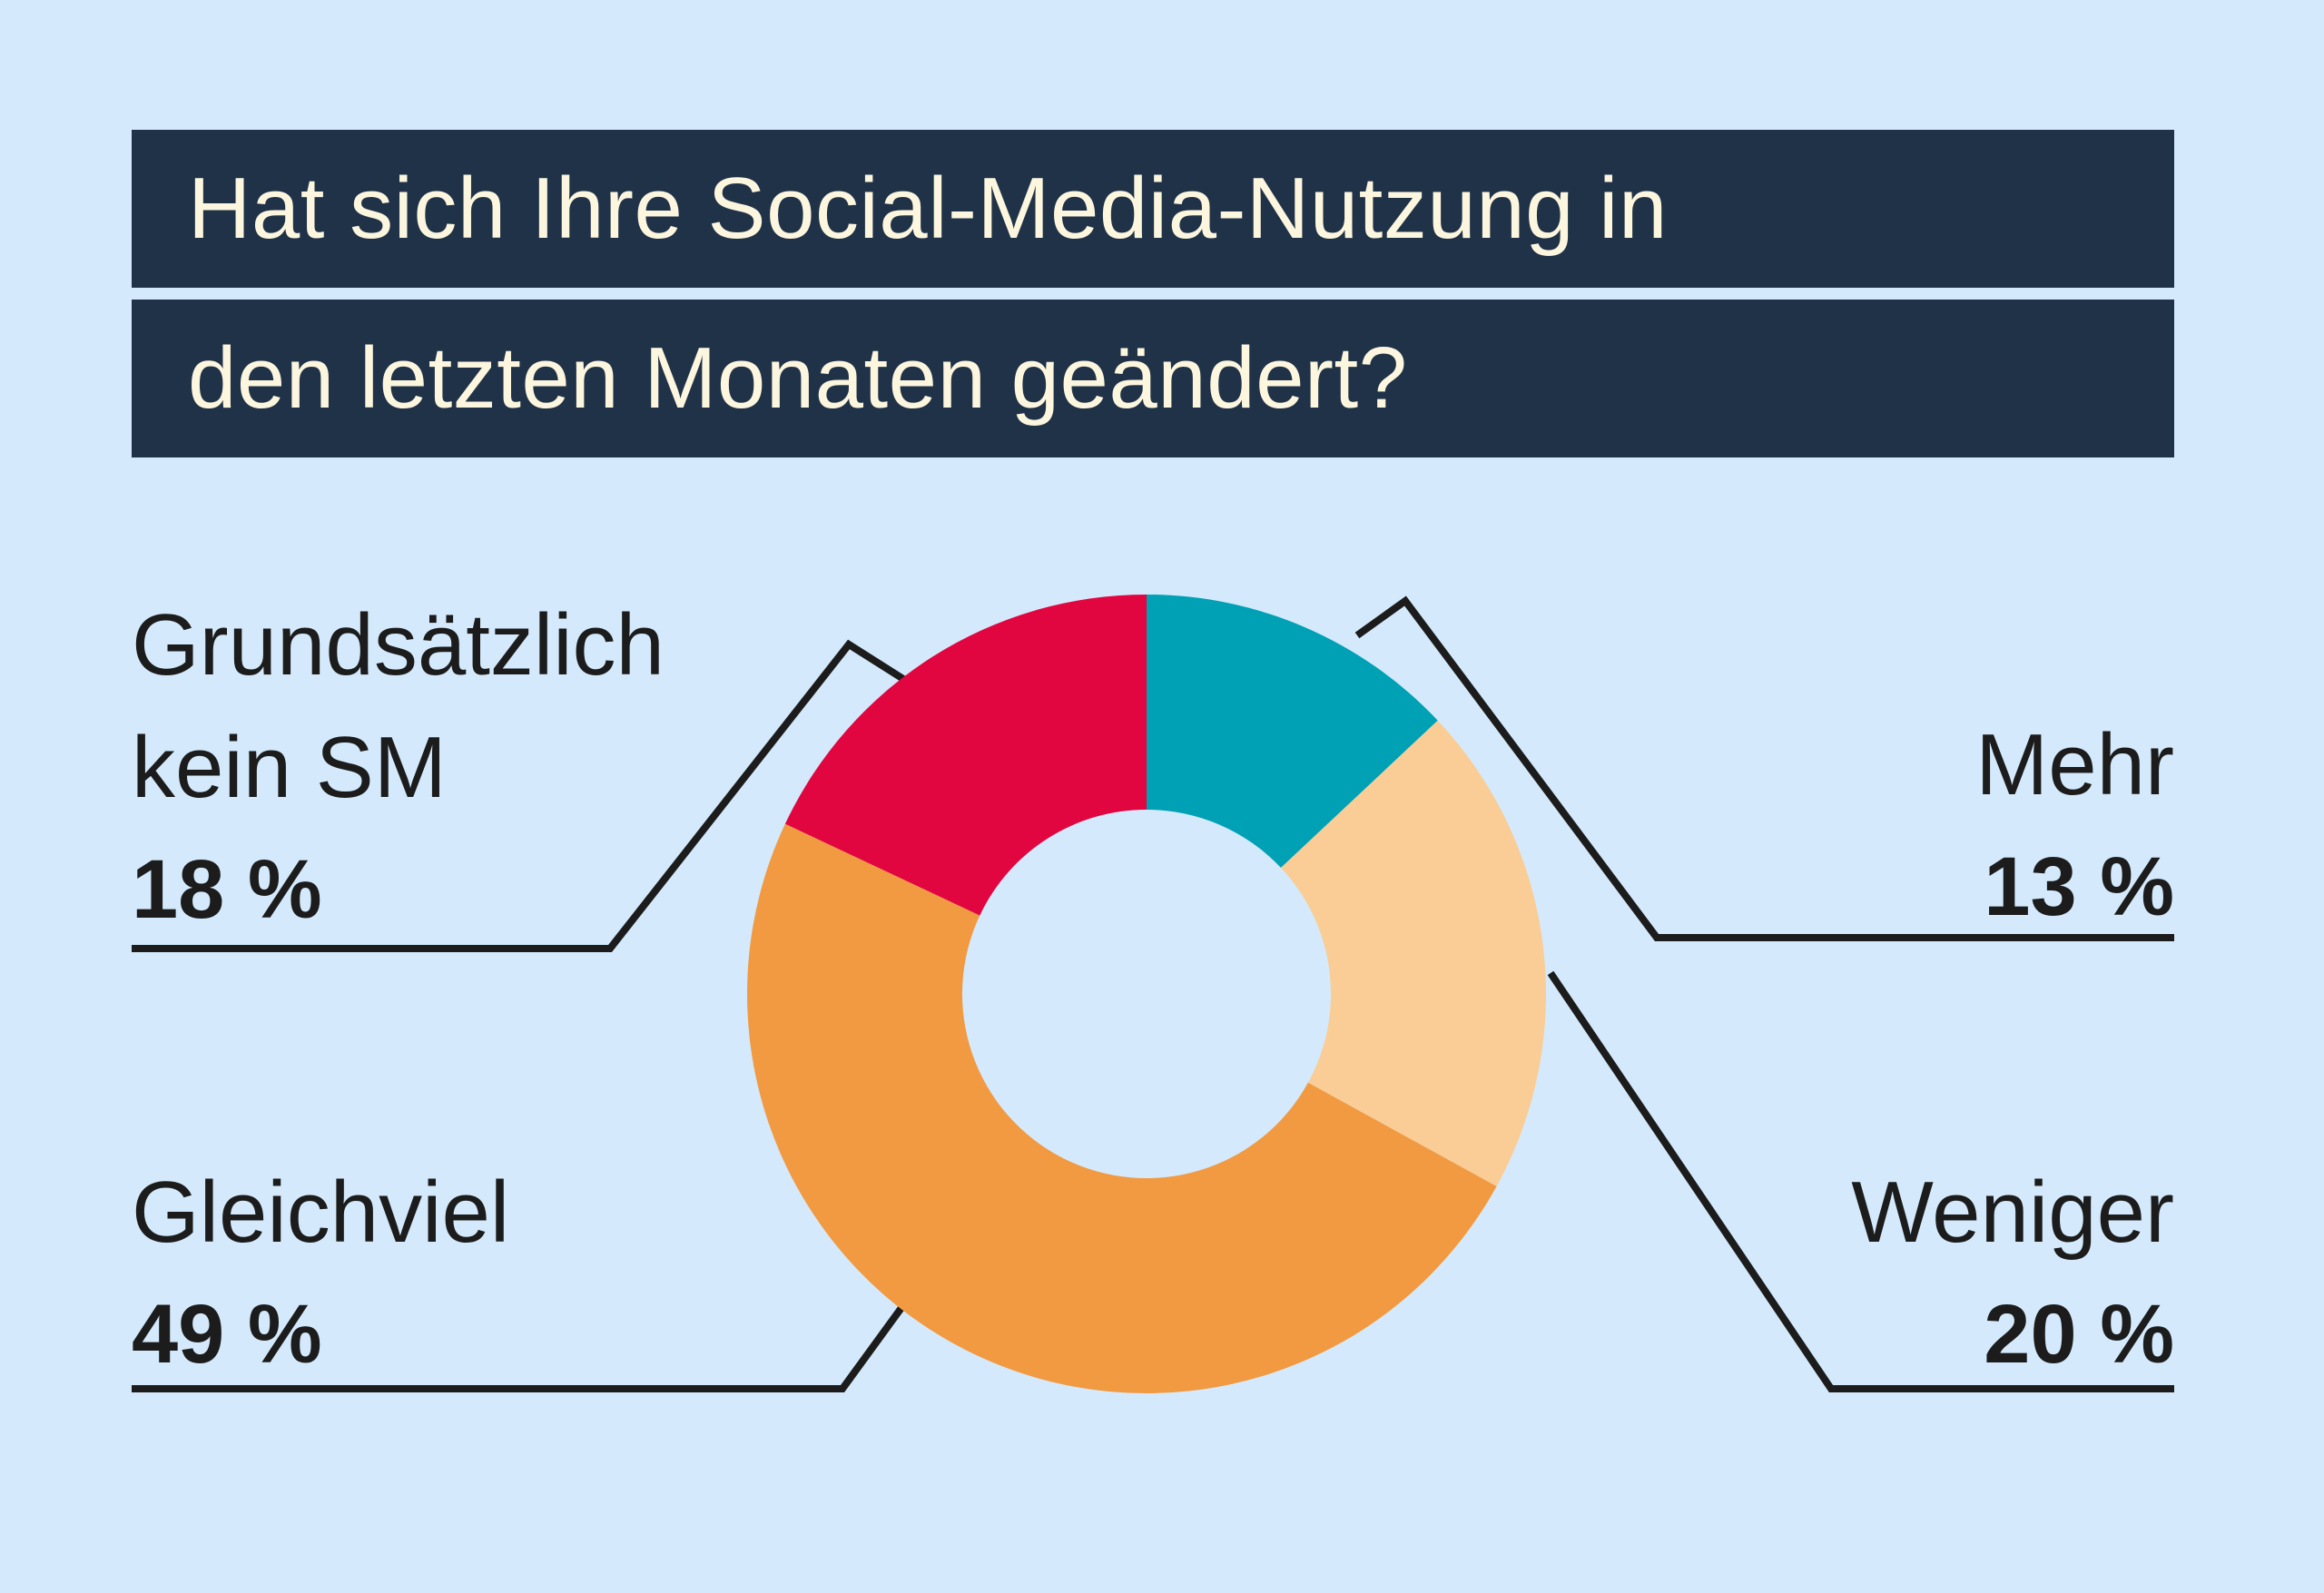 Image resolution: width=2324 pixels, height=1593 pixels. Describe the element at coordinates (1764, 768) in the screenshot. I see `leader-line-mehr` at that location.